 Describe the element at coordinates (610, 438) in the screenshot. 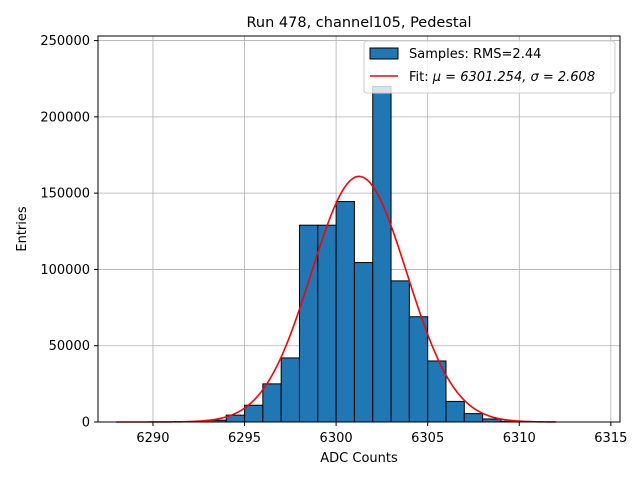

I see `x-tick-label: 6315` at that location.